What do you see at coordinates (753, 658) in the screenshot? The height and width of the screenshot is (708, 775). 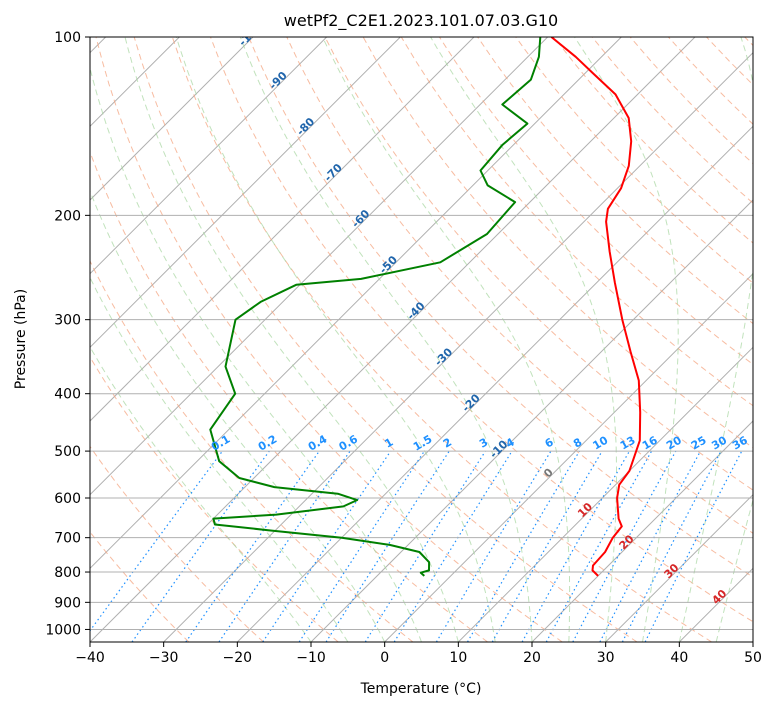 I see `x-tick-label: 50` at bounding box center [753, 658].